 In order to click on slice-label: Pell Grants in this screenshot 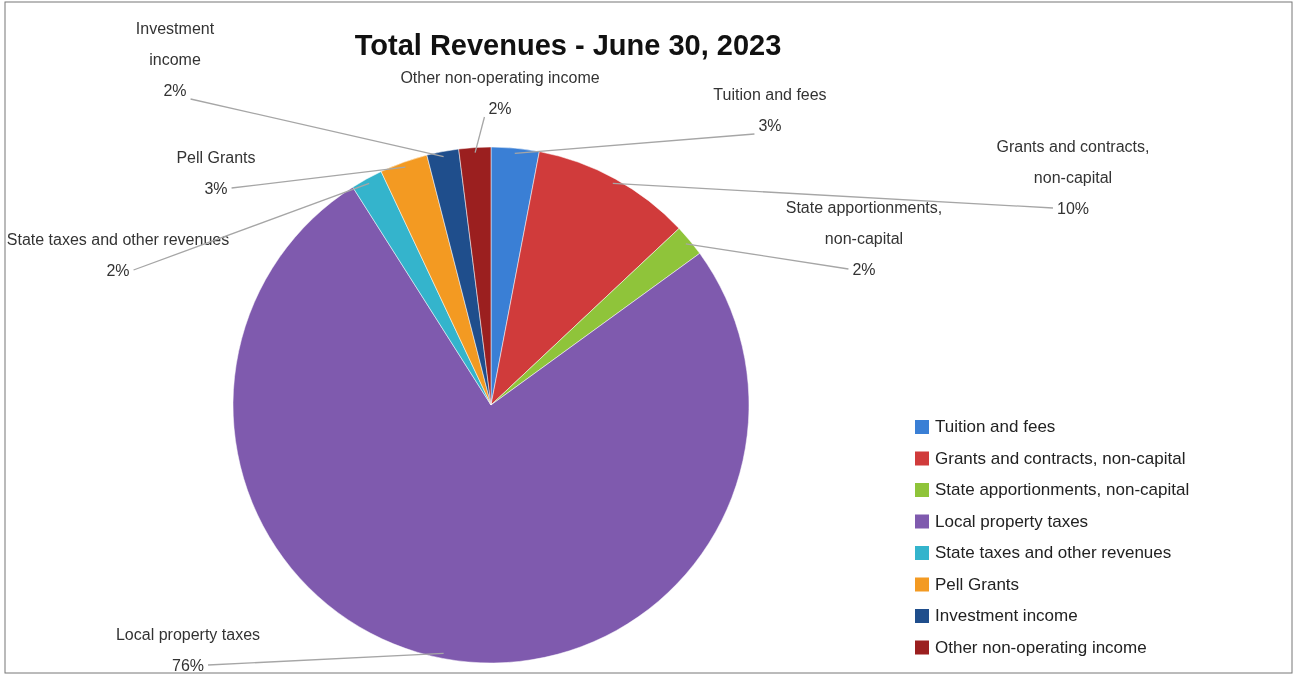, I will do `click(216, 157)`.